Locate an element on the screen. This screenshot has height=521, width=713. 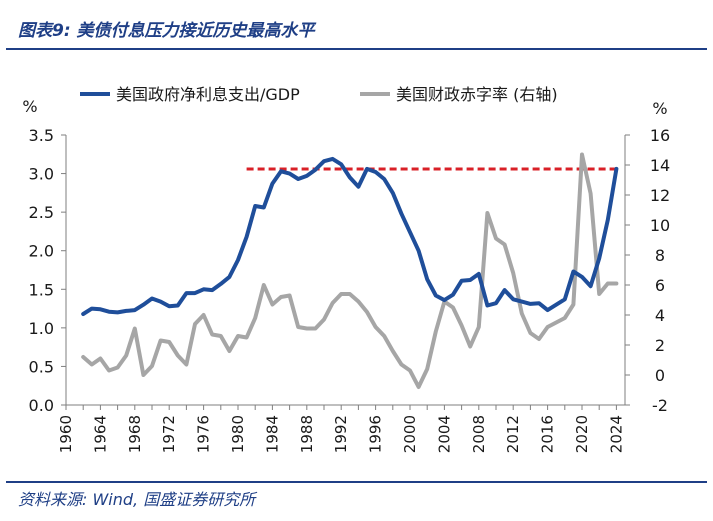
right-tick-label: 16 is located at coordinates (660, 135).